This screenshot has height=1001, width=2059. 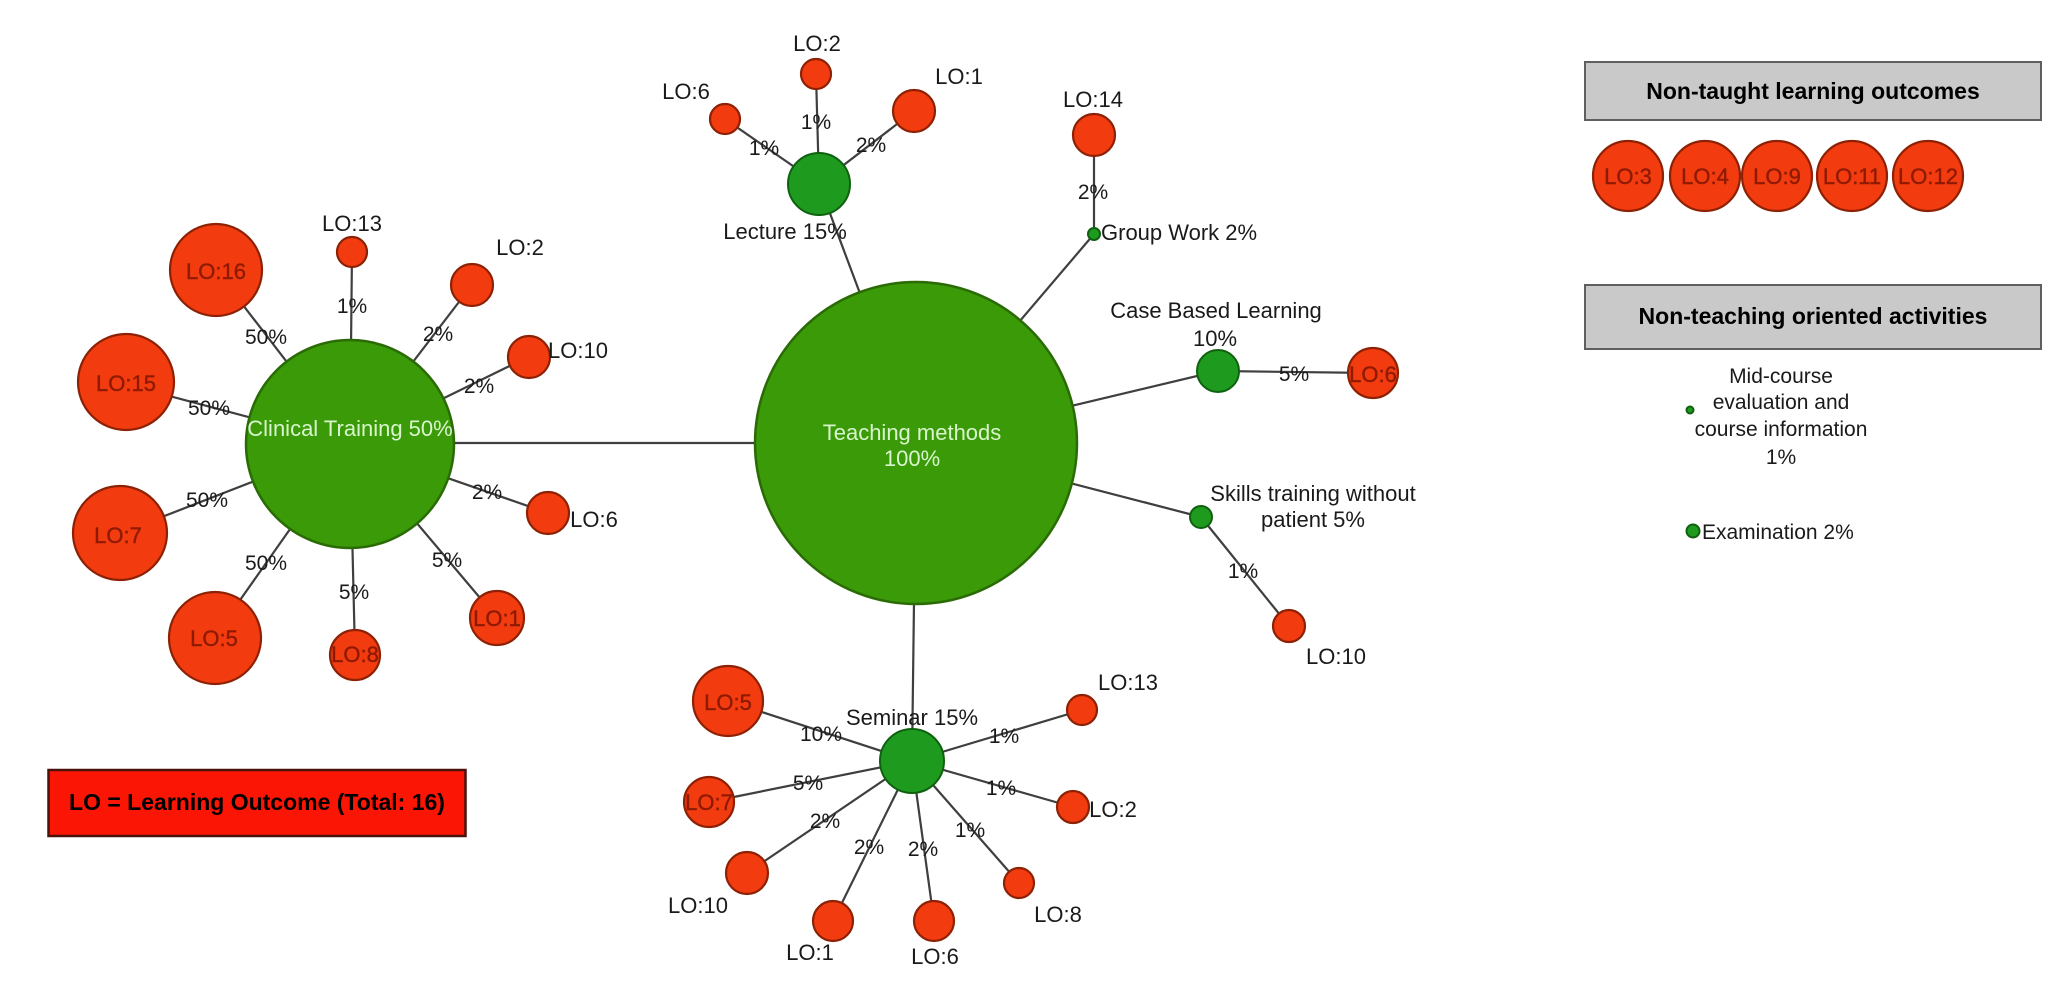 What do you see at coordinates (1093, 99) in the screenshot?
I see `svg-text: LO:14` at bounding box center [1093, 99].